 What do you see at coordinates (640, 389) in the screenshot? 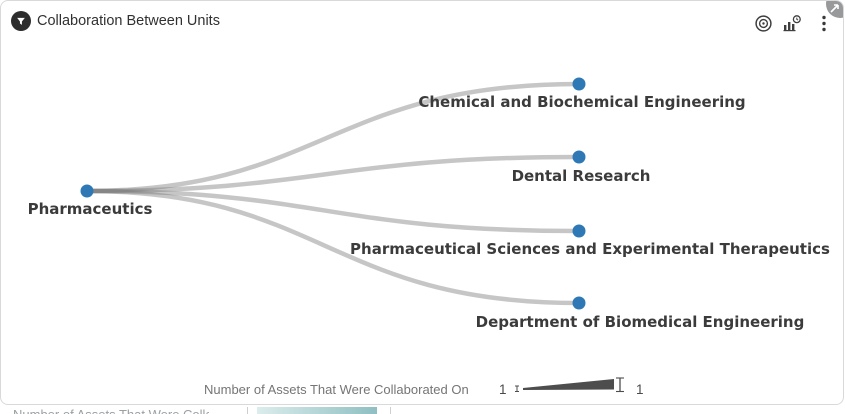
I see `legend-max-value: 1` at bounding box center [640, 389].